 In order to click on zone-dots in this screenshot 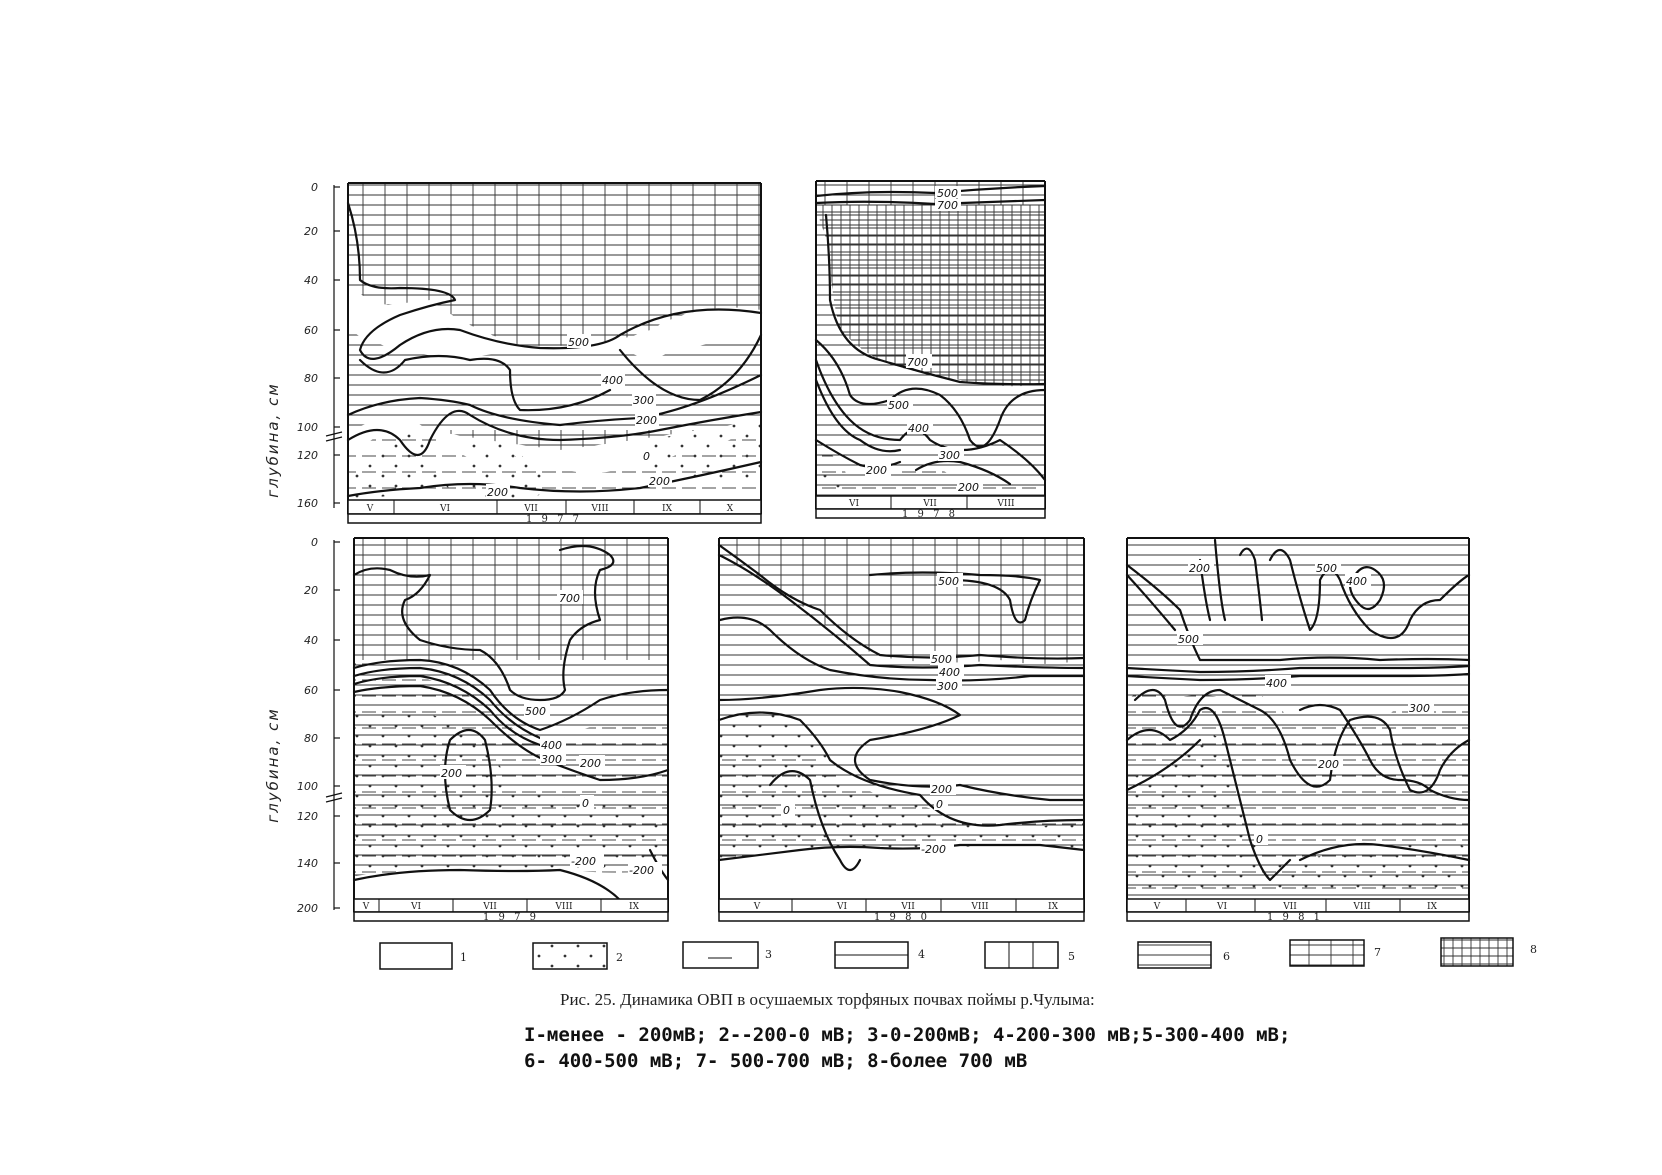, I will do `click(828, 482)`.